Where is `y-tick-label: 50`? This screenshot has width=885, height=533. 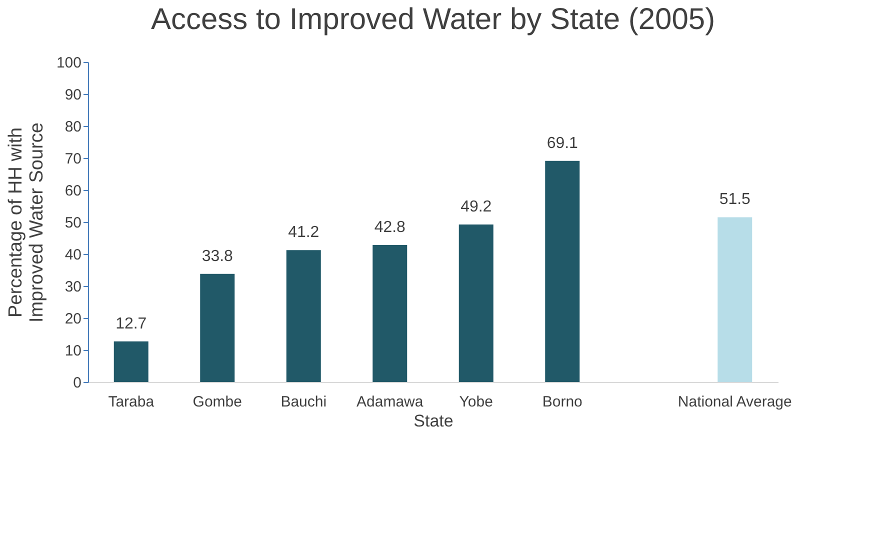
y-tick-label: 50 is located at coordinates (73, 223).